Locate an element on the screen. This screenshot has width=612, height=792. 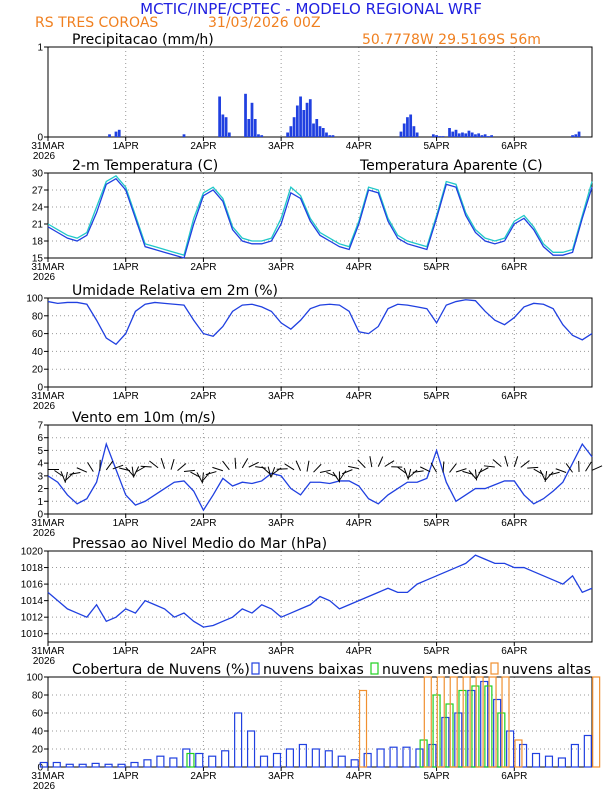
y-tick-label: 2 is located at coordinates (40, 489).